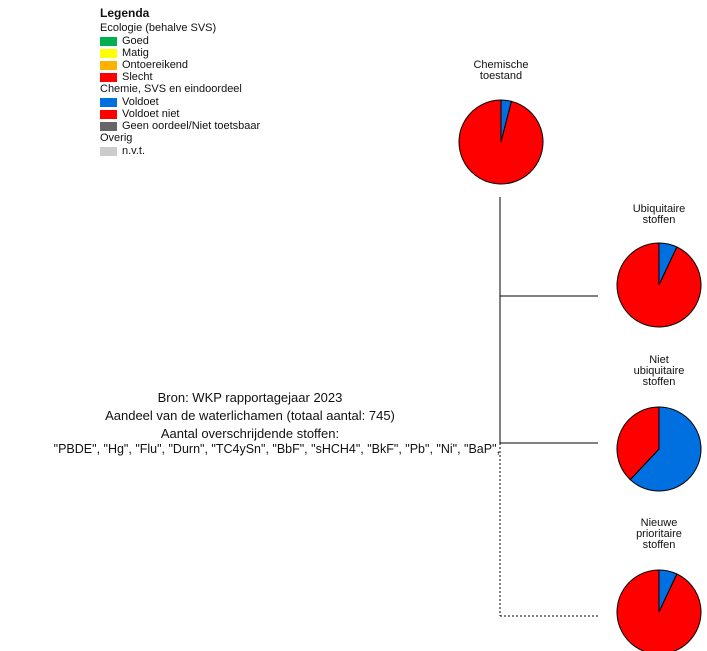 The height and width of the screenshot is (651, 707). I want to click on legend-item-label: Geen oordeel/Niet toetsbaar, so click(191, 125).